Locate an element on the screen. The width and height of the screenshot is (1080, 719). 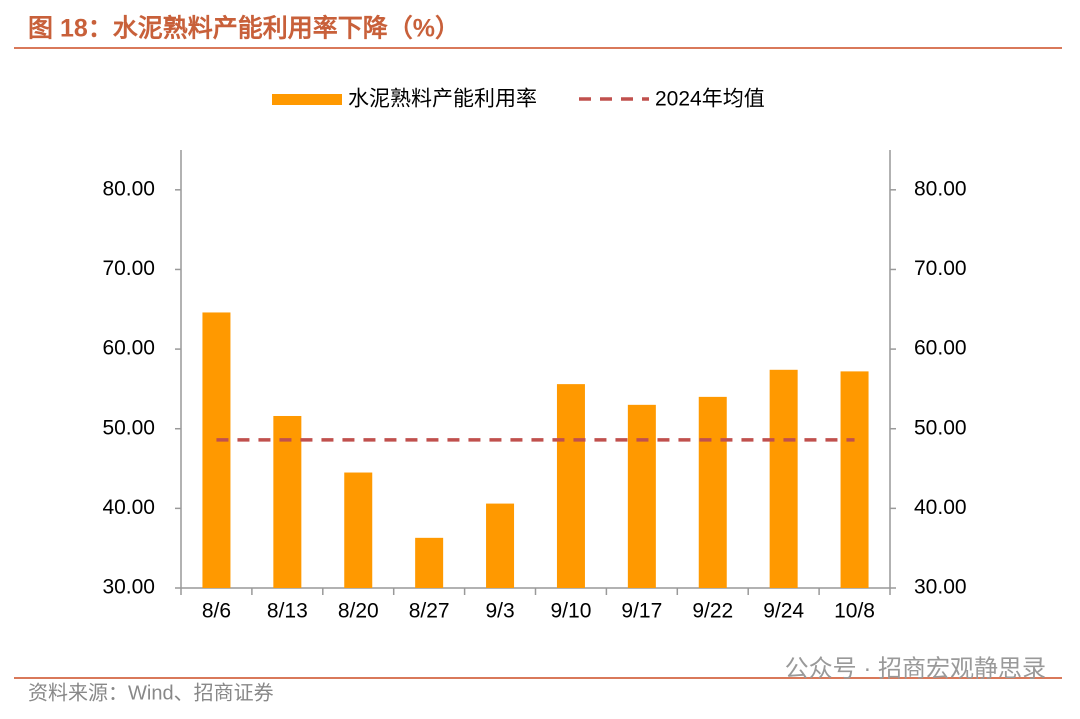
x-tick-label: 9/10 is located at coordinates (571, 611).